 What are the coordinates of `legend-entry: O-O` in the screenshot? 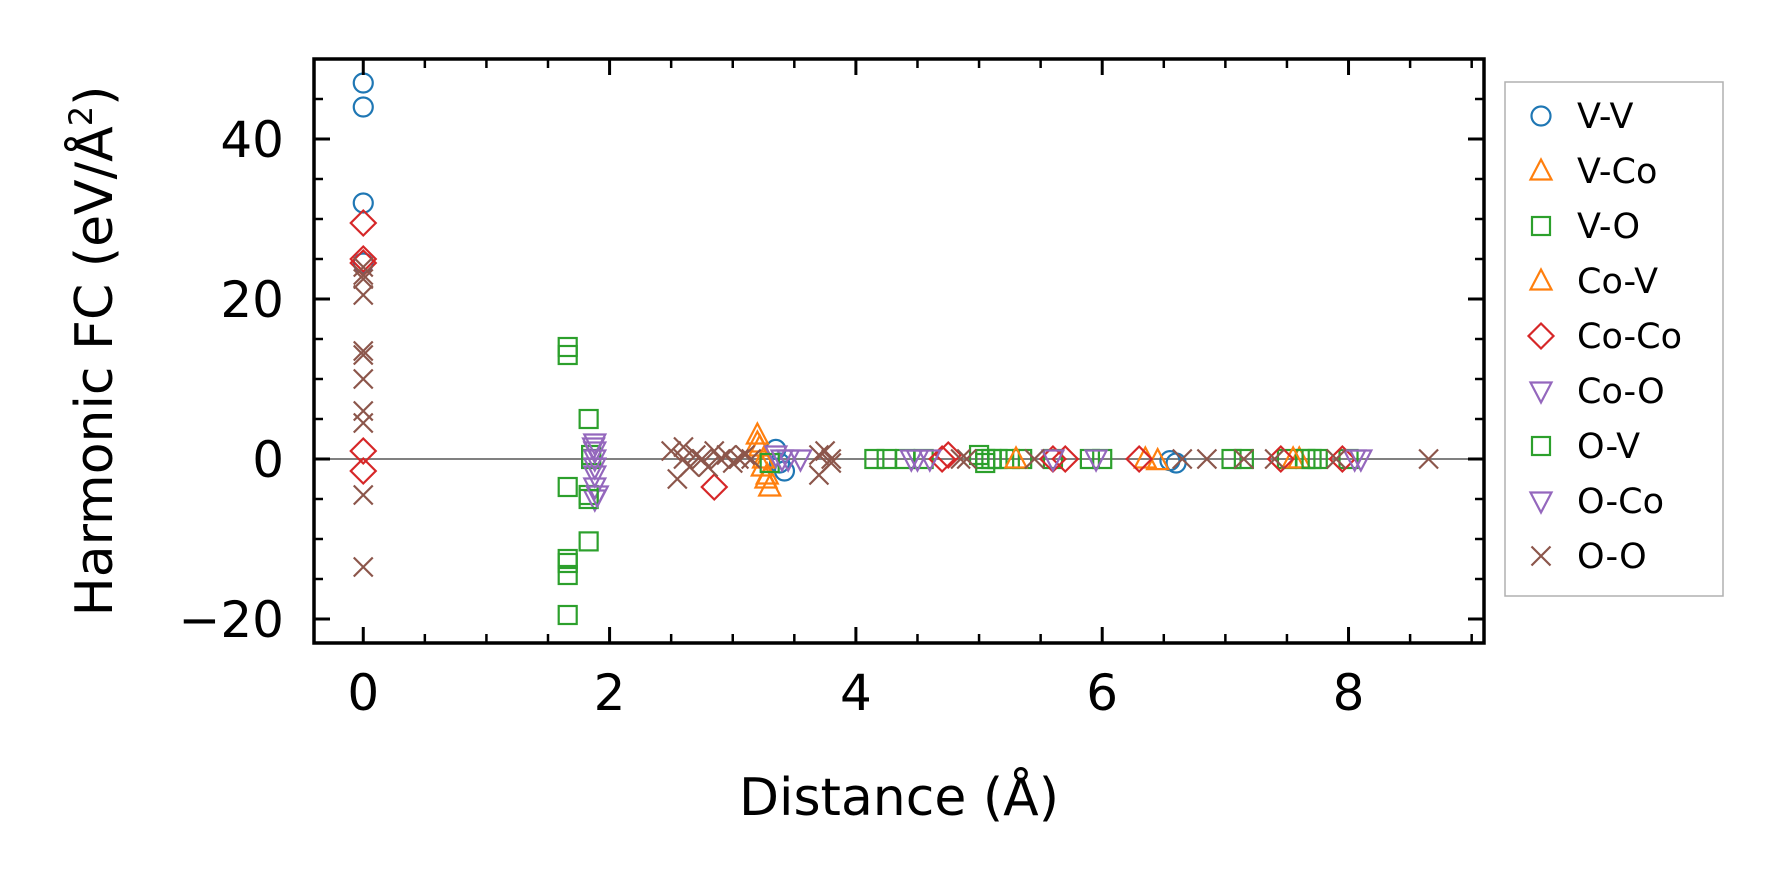 It's located at (1588, 557).